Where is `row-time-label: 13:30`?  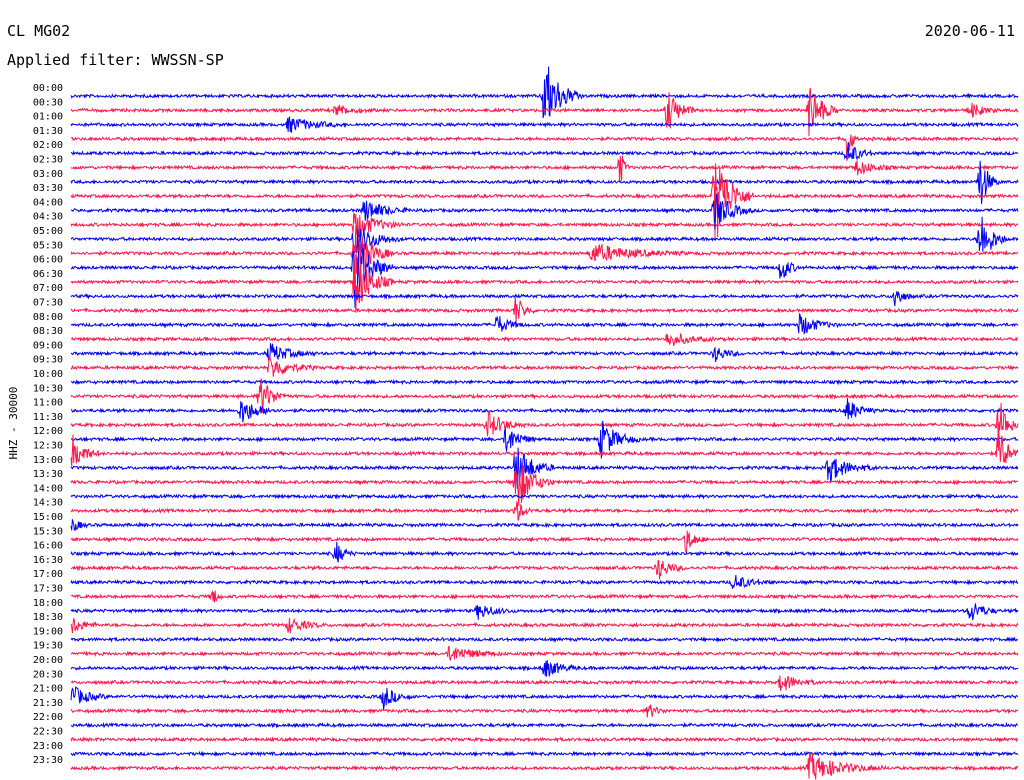
row-time-label: 13:30 is located at coordinates (48, 474).